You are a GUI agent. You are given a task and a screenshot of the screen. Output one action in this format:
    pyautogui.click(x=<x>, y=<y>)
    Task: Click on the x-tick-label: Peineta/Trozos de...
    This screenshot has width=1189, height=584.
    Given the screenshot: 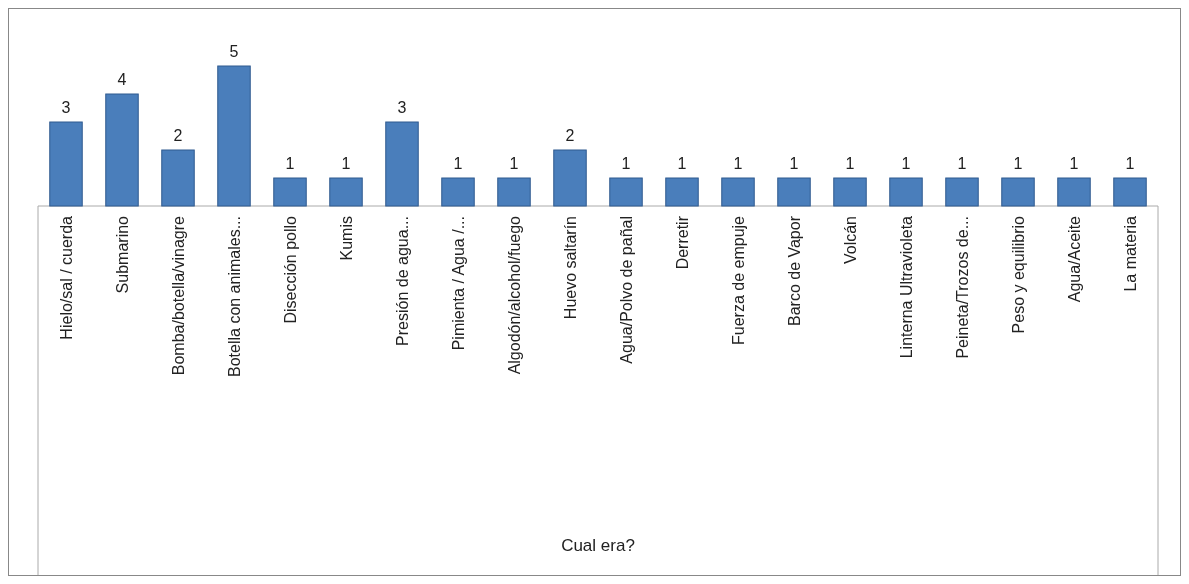 What is the action you would take?
    pyautogui.click(x=962, y=287)
    